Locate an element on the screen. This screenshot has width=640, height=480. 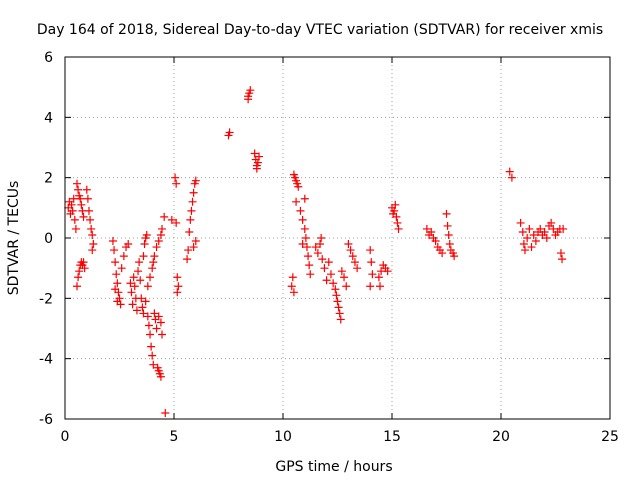
x-tick-label: 15 is located at coordinates (392, 437).